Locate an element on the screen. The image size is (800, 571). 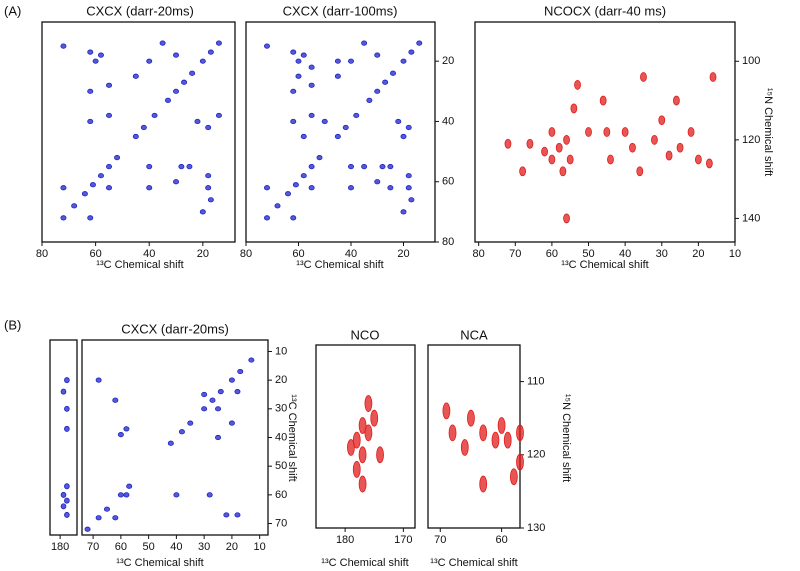
chart-title: NCOCX (darr-40 ms) is located at coordinates (605, 10).